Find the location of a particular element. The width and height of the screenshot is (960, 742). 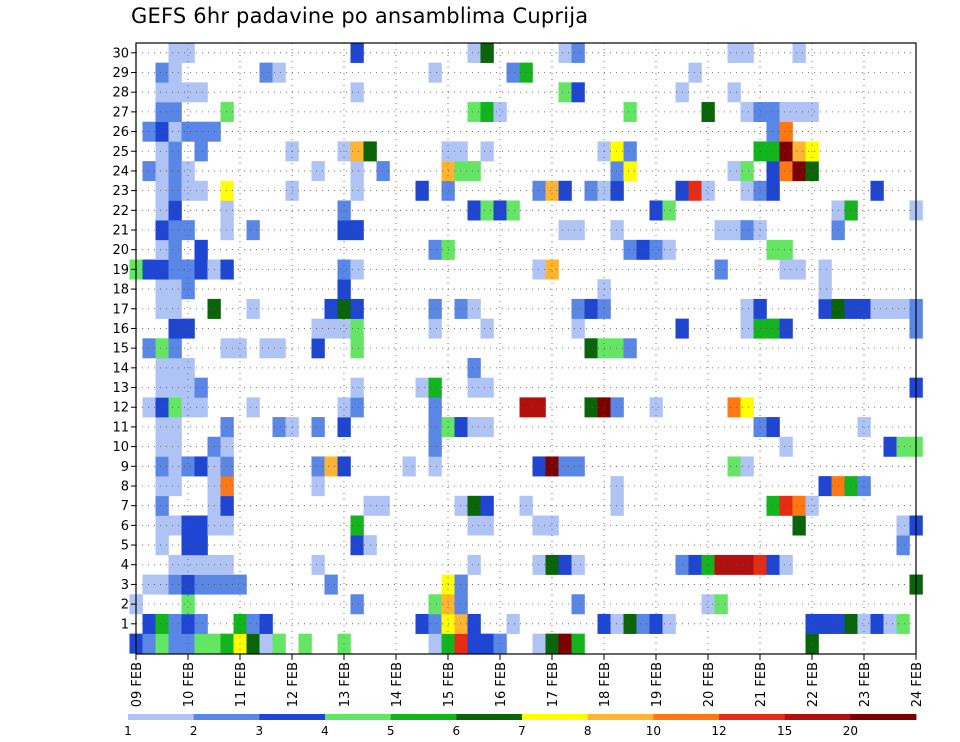

legend-label: 10 is located at coordinates (653, 731).